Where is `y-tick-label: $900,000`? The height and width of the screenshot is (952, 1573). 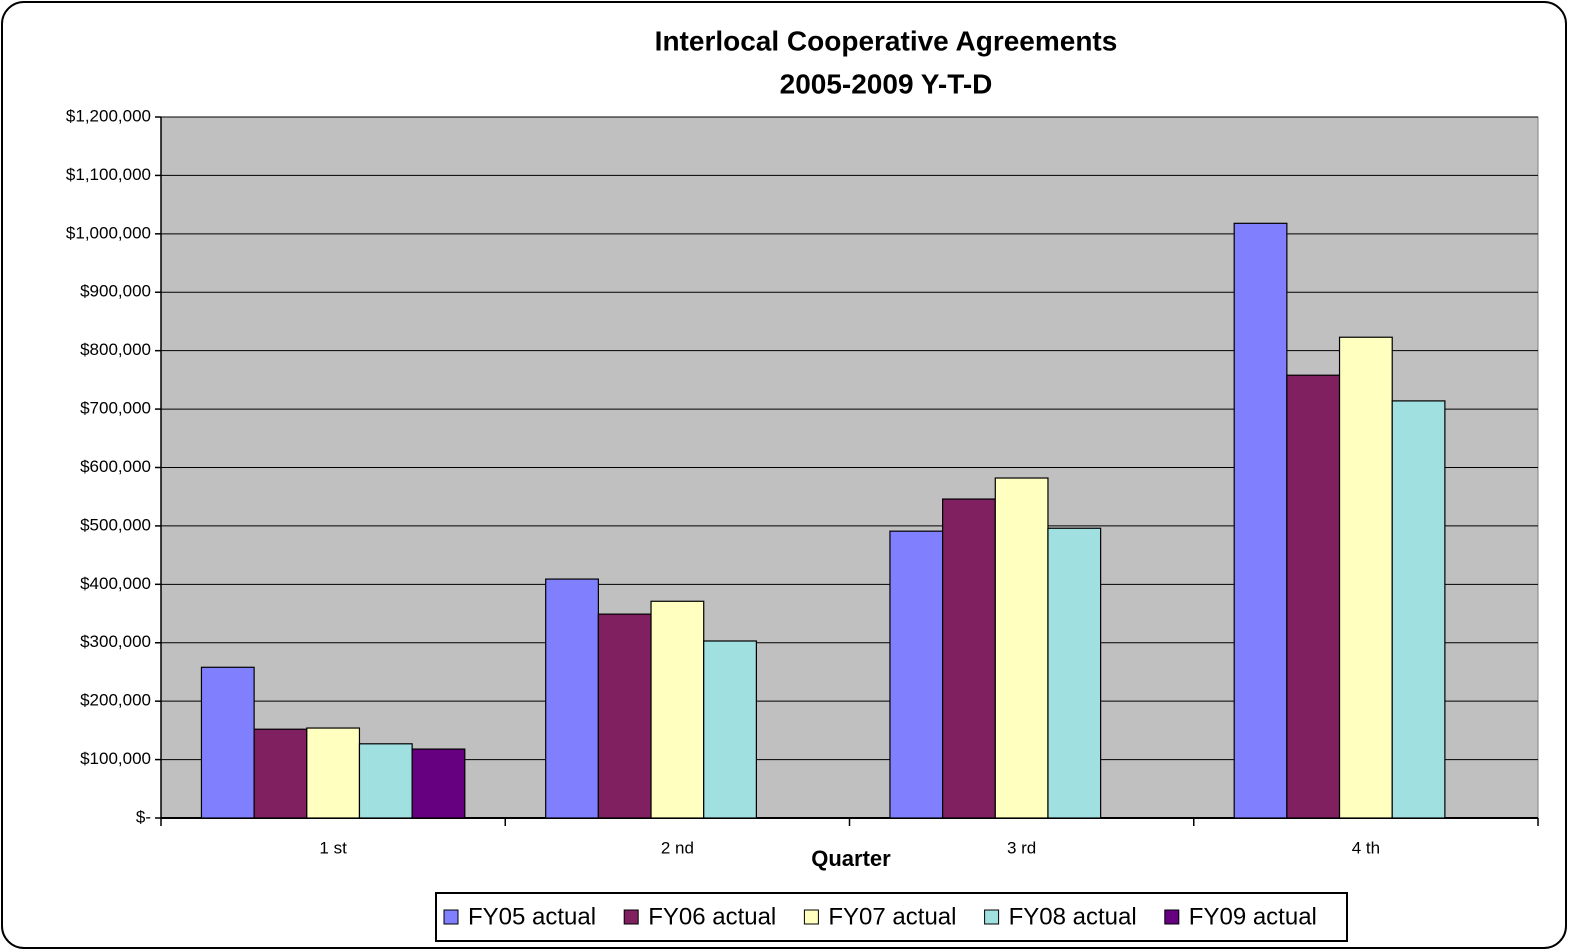 y-tick-label: $900,000 is located at coordinates (115, 291).